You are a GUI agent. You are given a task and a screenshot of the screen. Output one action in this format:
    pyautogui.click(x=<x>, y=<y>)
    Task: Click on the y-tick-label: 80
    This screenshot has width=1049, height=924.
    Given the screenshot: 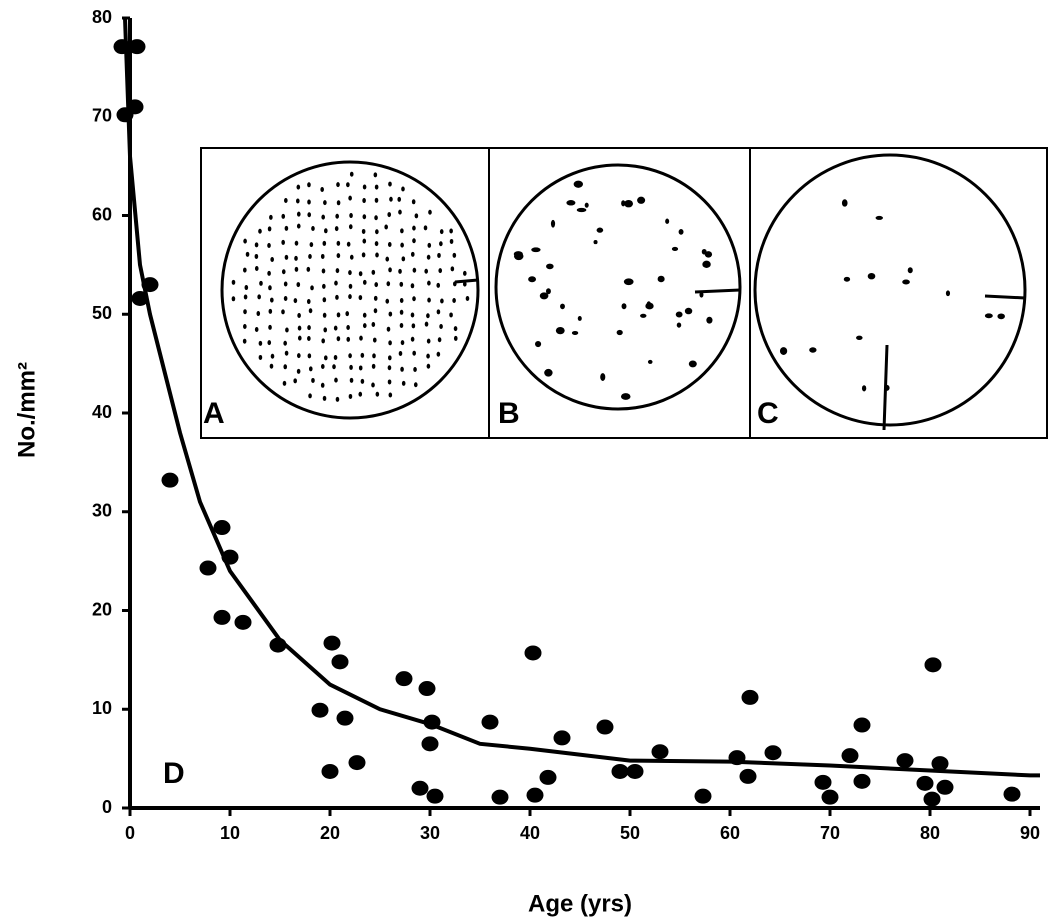 What is the action you would take?
    pyautogui.click(x=102, y=17)
    